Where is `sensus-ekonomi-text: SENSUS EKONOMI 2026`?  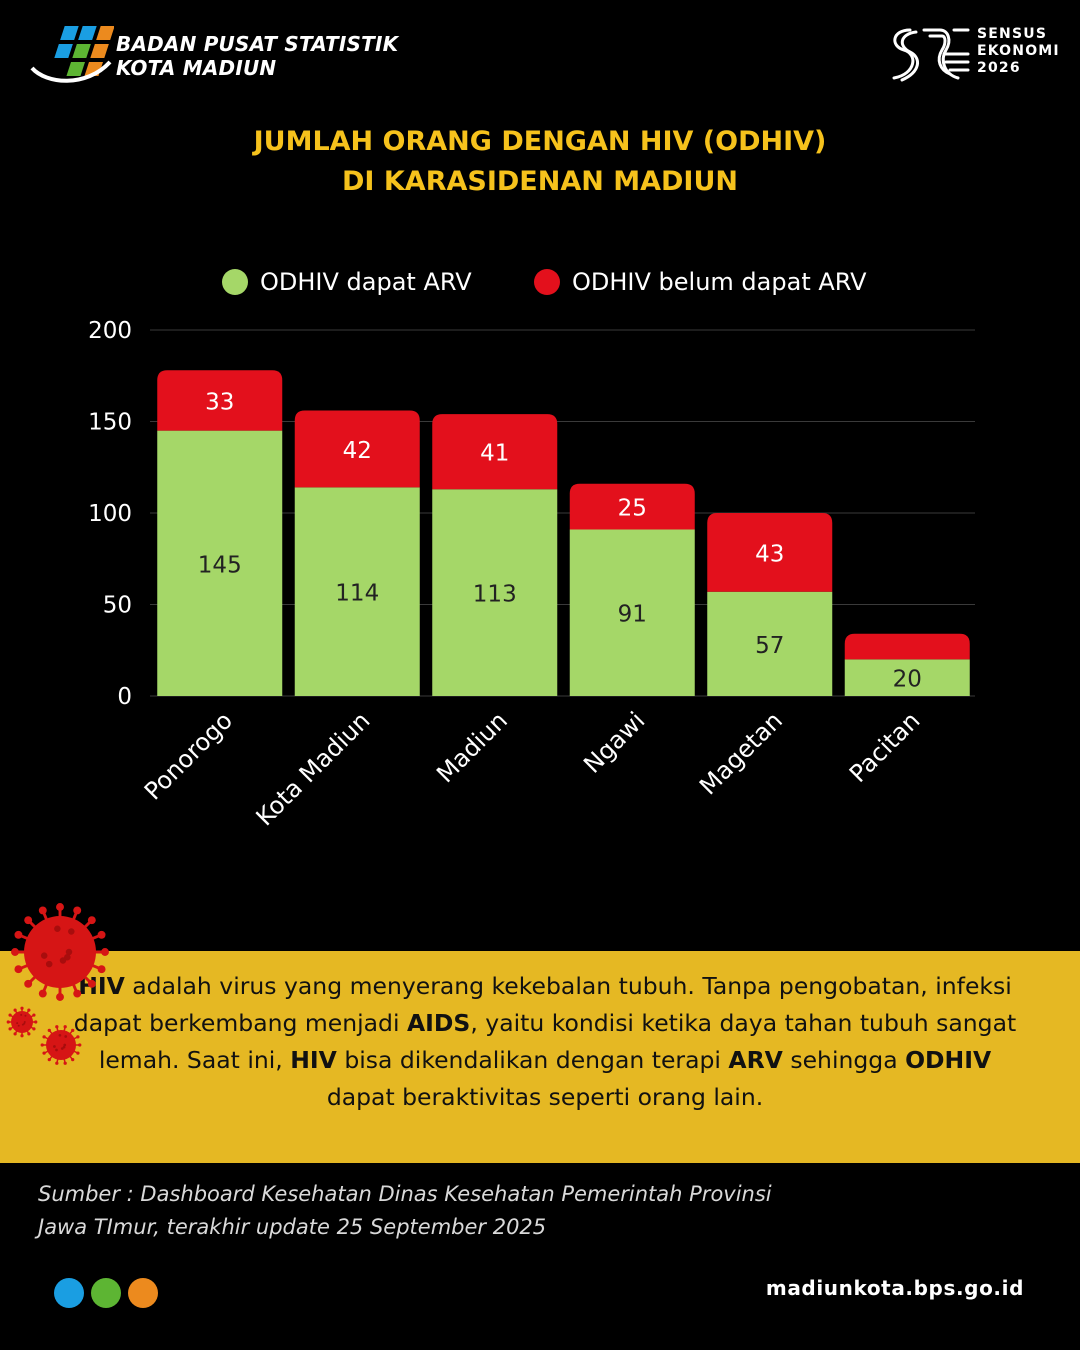
sensus-ekonomi-text: SENSUS EKONOMI 2026 is located at coordinates (1018, 51).